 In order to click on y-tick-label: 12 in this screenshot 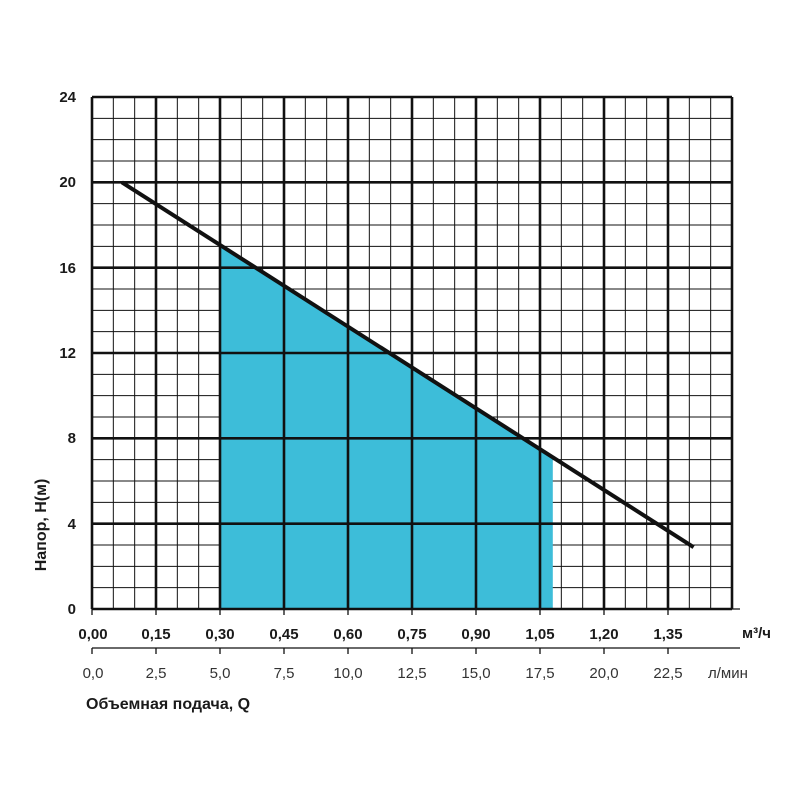, I will do `click(67, 353)`.